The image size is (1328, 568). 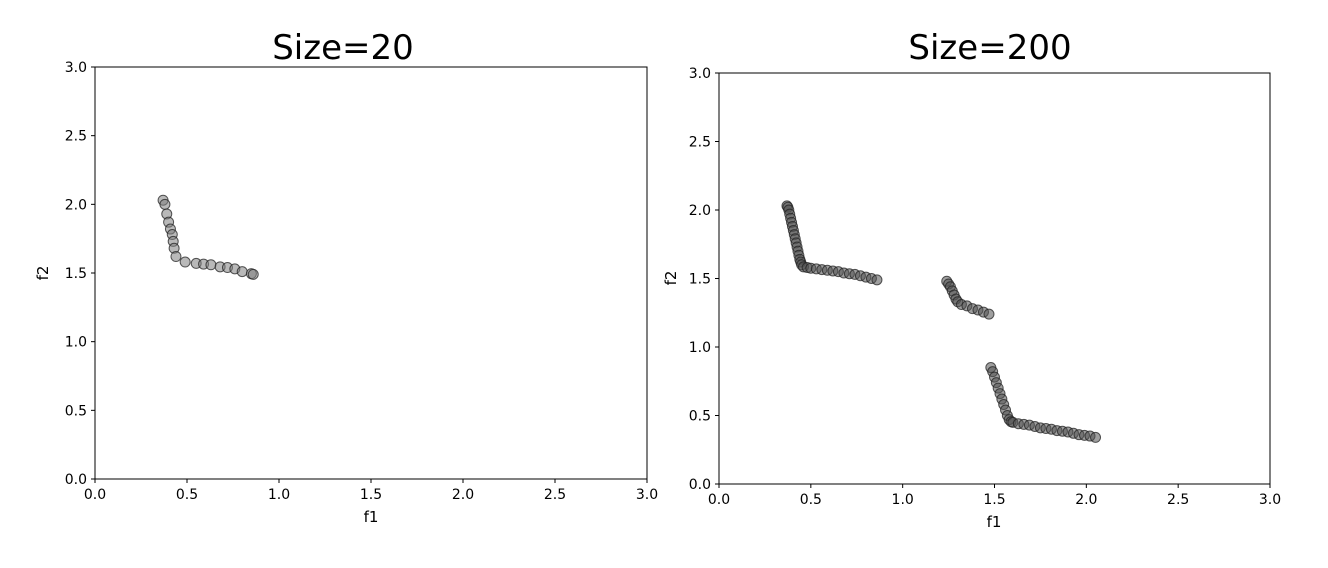 I want to click on chart-title: Size=20, so click(x=343, y=48).